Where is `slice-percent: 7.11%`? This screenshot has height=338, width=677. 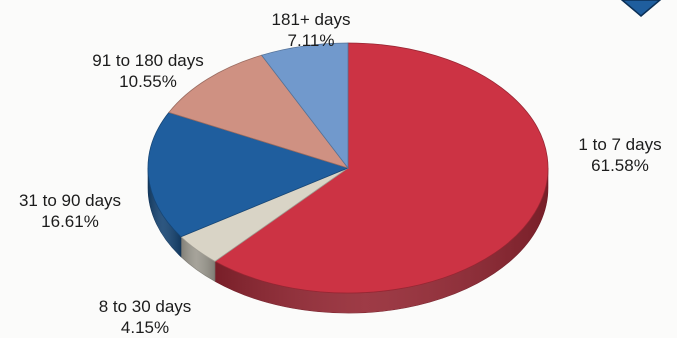
slice-percent: 7.11% is located at coordinates (311, 40).